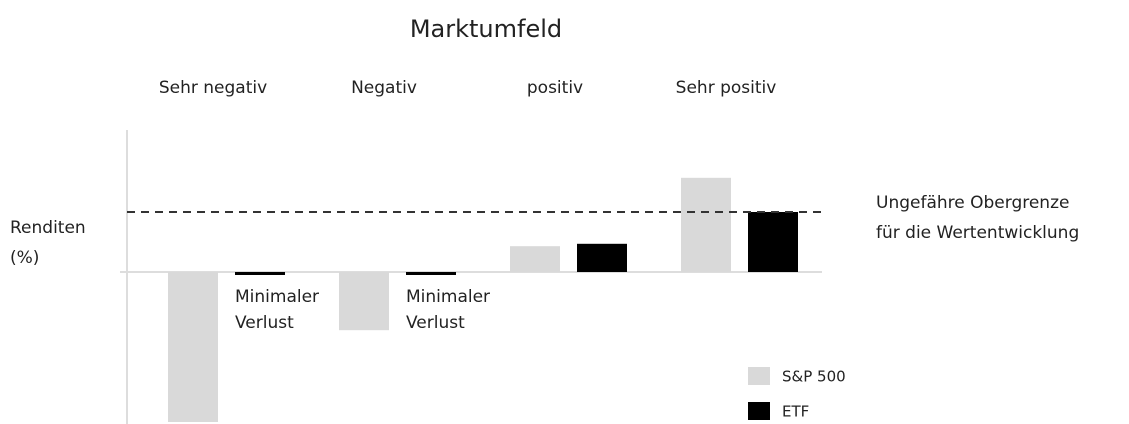 This screenshot has width=1129, height=424. What do you see at coordinates (726, 88) in the screenshot?
I see `category-label: Sehr positiv` at bounding box center [726, 88].